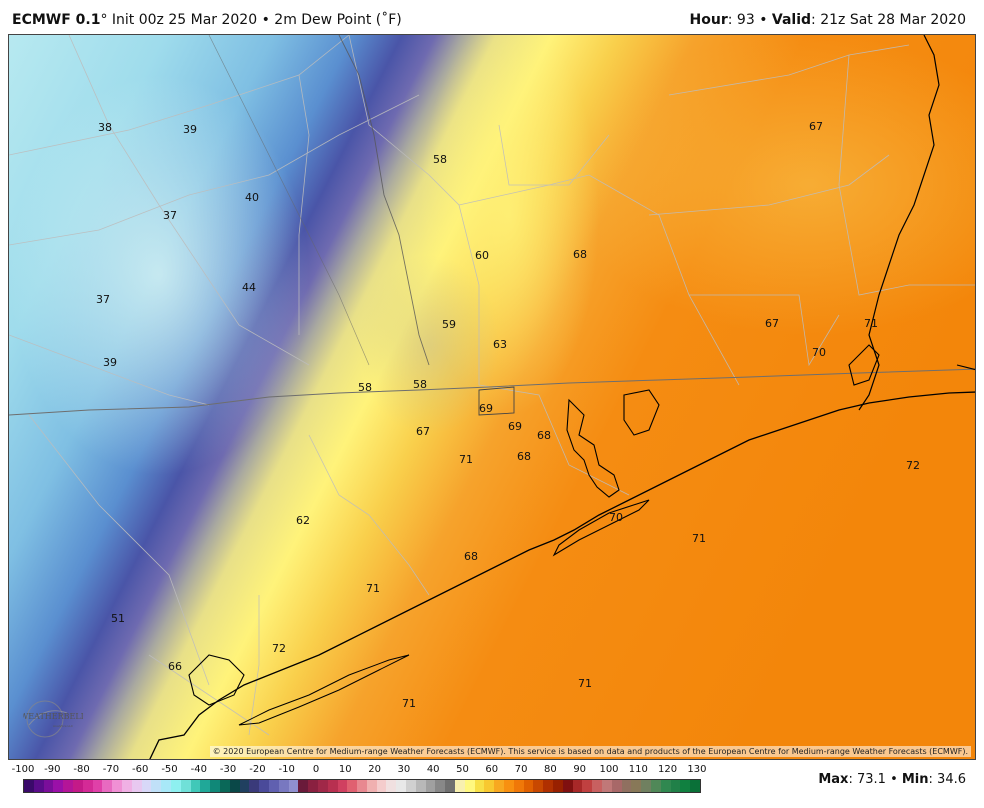 Image resolution: width=984 pixels, height=808 pixels. Describe the element at coordinates (338, 20) in the screenshot. I see `field-name: 2m Dew Point (˚F)` at that location.